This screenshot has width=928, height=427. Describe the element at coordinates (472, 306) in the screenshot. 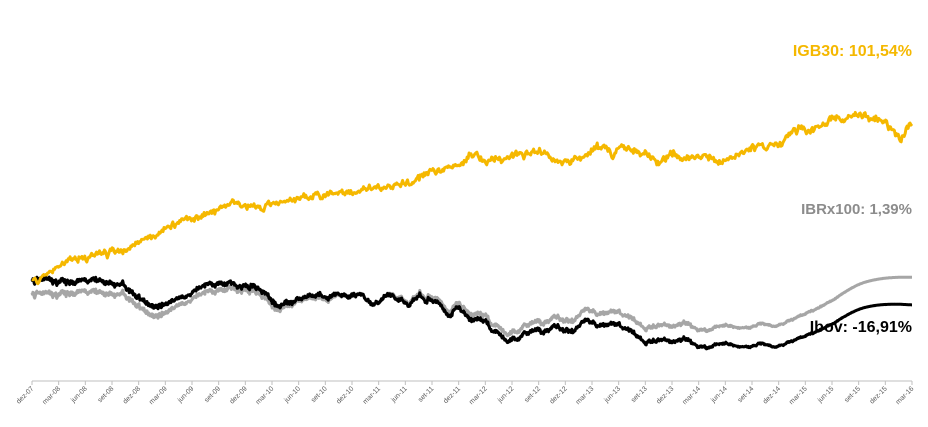

I see `ibrx100-line` at that location.